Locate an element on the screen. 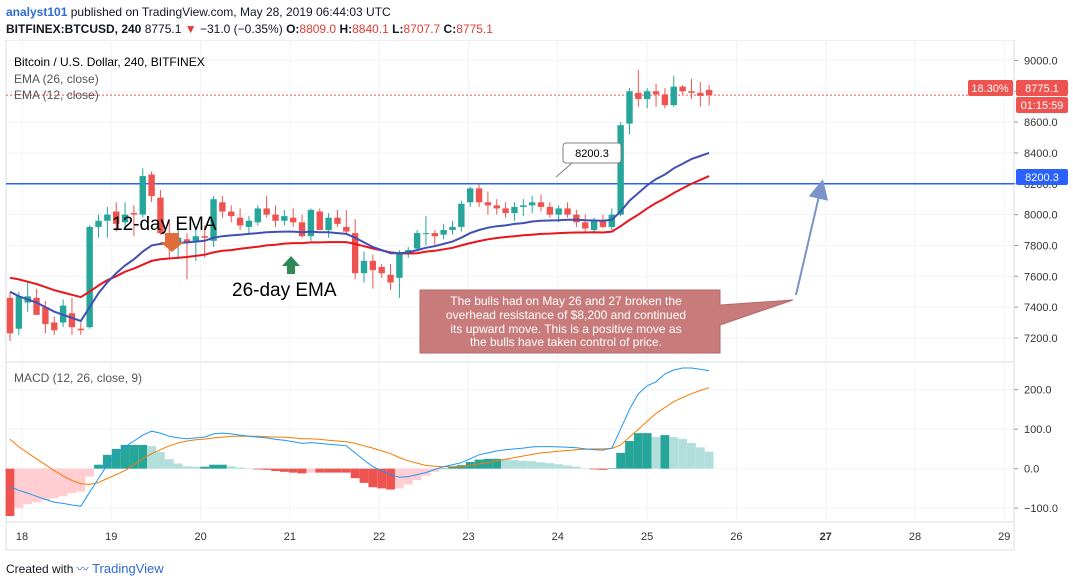 The width and height of the screenshot is (1073, 585). time-tick-label: 24 is located at coordinates (558, 537).